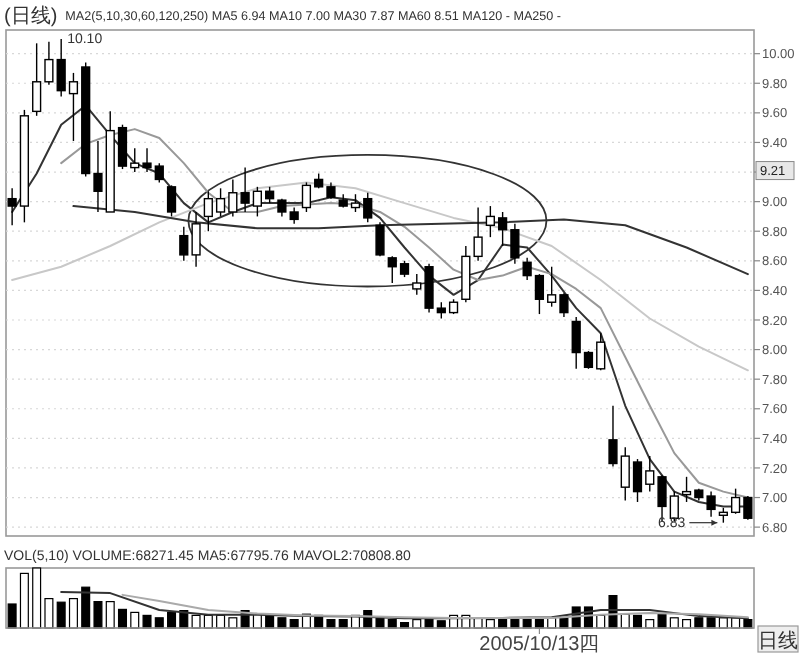  Describe the element at coordinates (31, 16) in the screenshot. I see `chart-title: (日线)` at that location.